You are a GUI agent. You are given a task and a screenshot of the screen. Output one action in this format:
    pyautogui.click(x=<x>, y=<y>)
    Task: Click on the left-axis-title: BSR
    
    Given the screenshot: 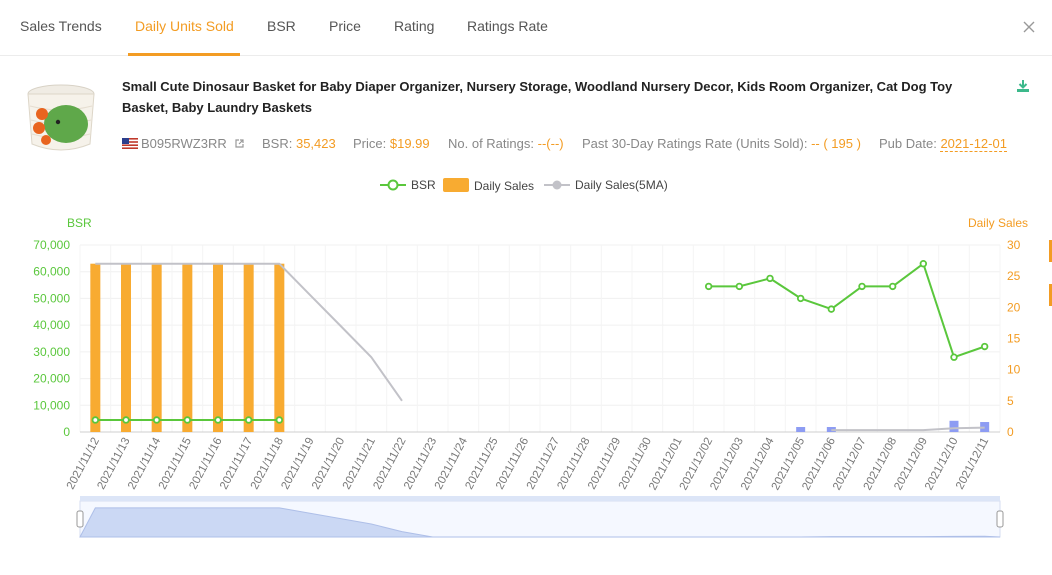 What is the action you would take?
    pyautogui.click(x=79, y=223)
    